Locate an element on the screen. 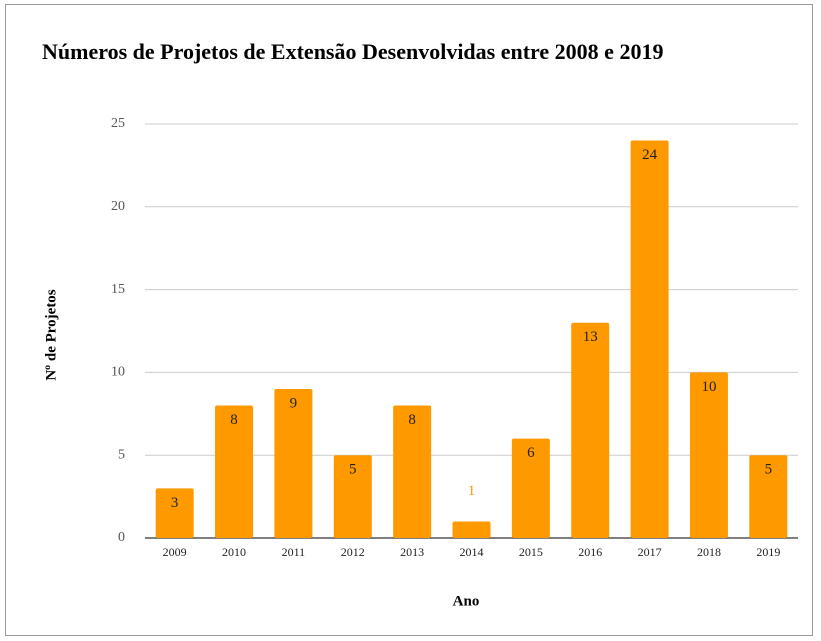  x-tick-label: 2012 is located at coordinates (353, 552).